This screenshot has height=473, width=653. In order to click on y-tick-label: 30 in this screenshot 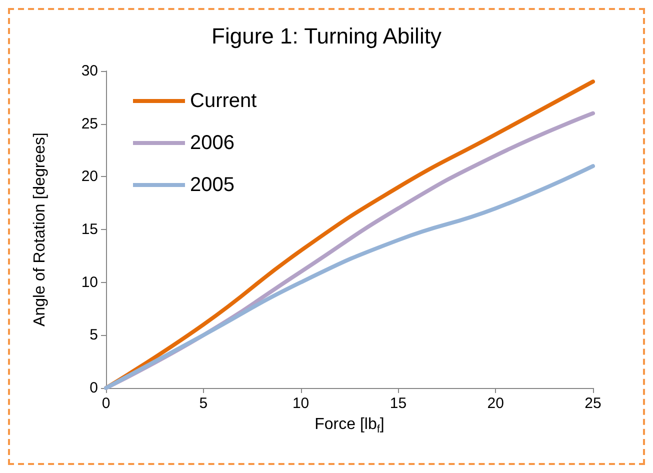, I will do `click(89, 71)`.